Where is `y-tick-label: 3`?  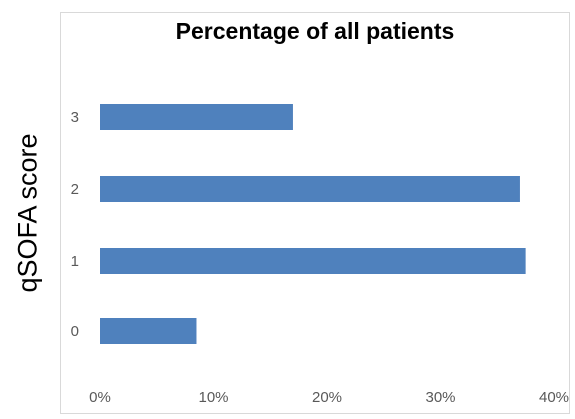 y-tick-label: 3 is located at coordinates (75, 117).